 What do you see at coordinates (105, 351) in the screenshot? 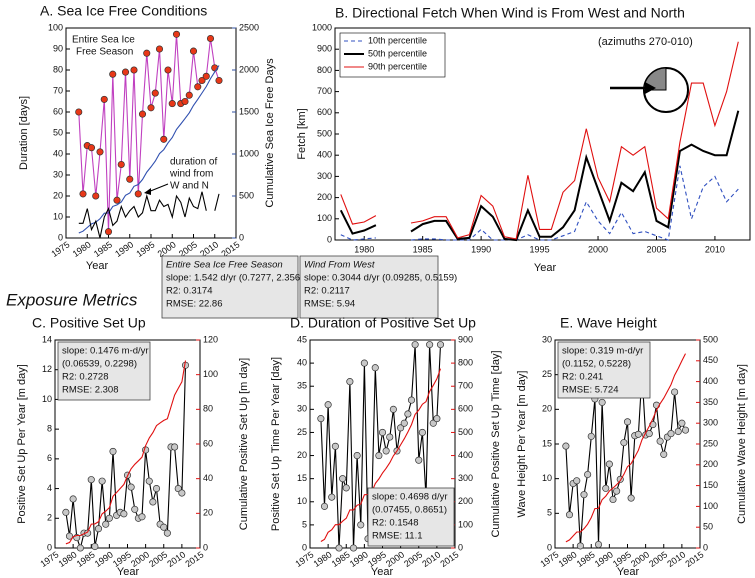
I see `stats-line: slope: 0.1476 m-d/yr` at bounding box center [105, 351].